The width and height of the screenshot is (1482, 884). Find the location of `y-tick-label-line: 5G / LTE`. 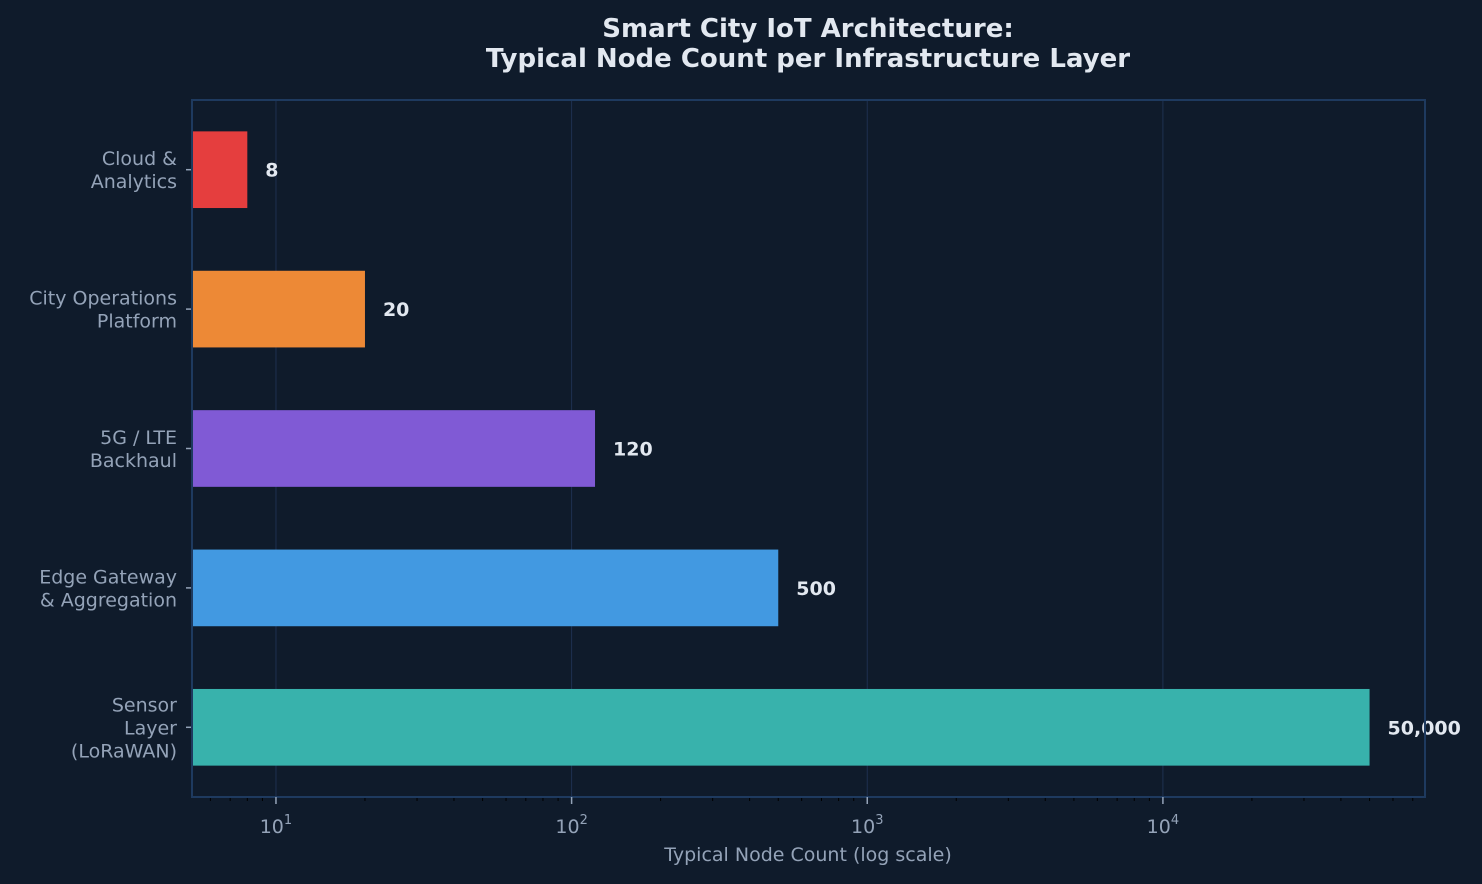

y-tick-label-line: 5G / LTE is located at coordinates (138, 438).